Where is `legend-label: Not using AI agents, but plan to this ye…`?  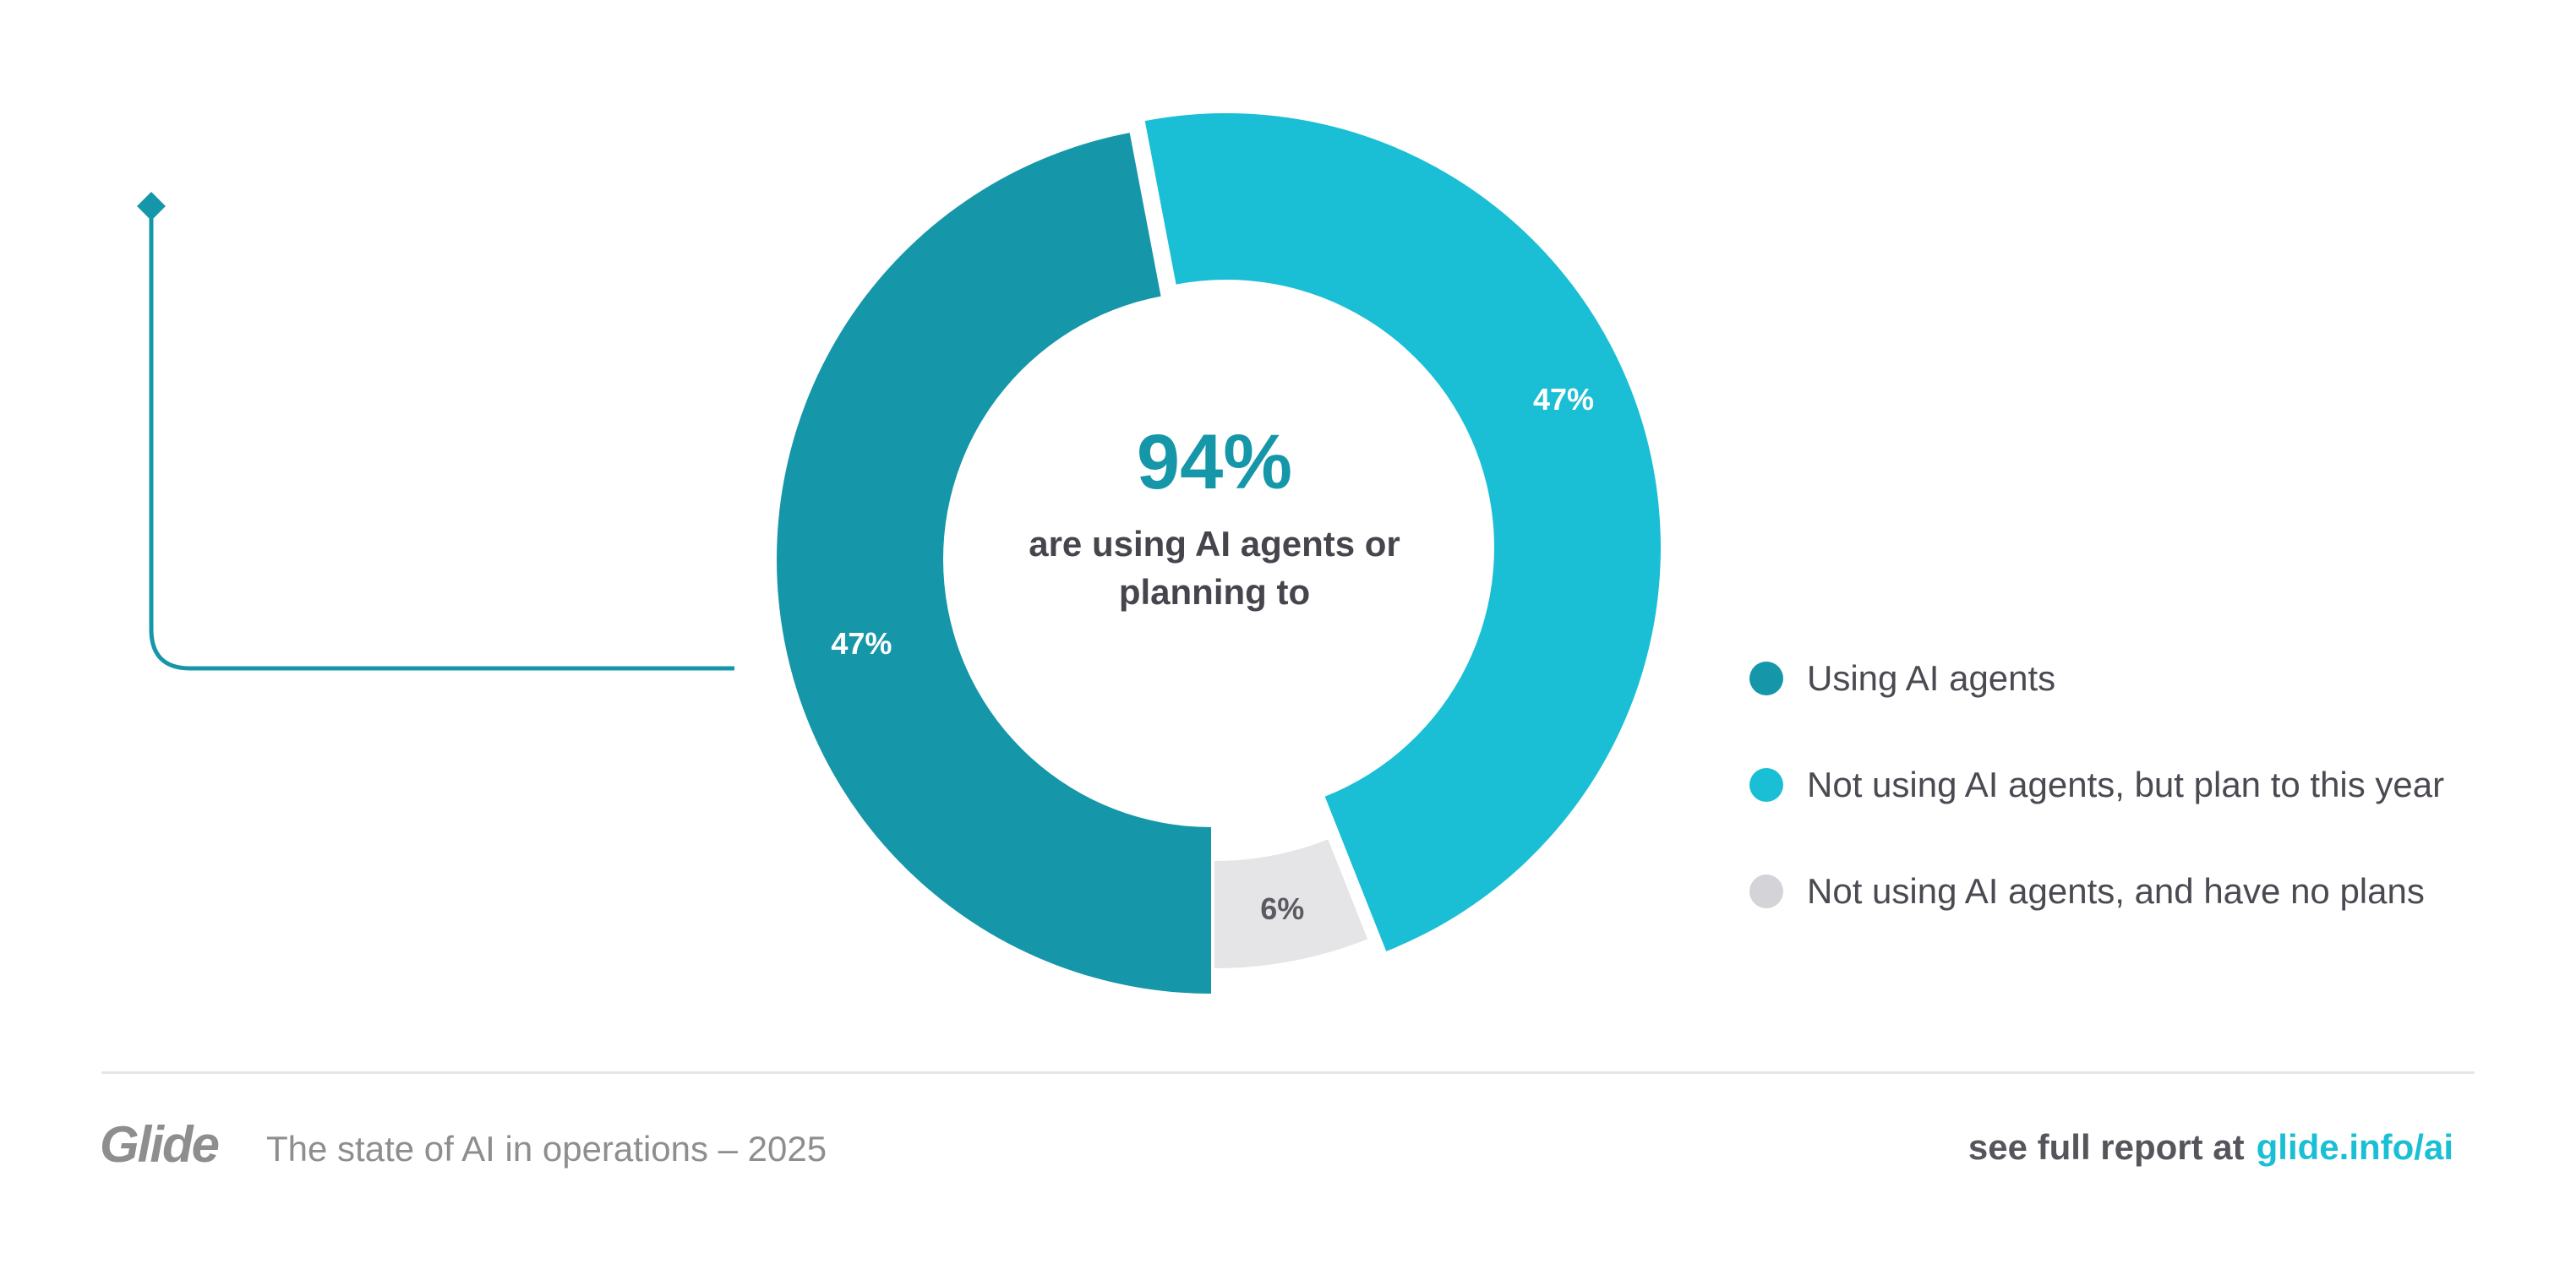 legend-label: Not using AI agents, but plan to this ye… is located at coordinates (2126, 784).